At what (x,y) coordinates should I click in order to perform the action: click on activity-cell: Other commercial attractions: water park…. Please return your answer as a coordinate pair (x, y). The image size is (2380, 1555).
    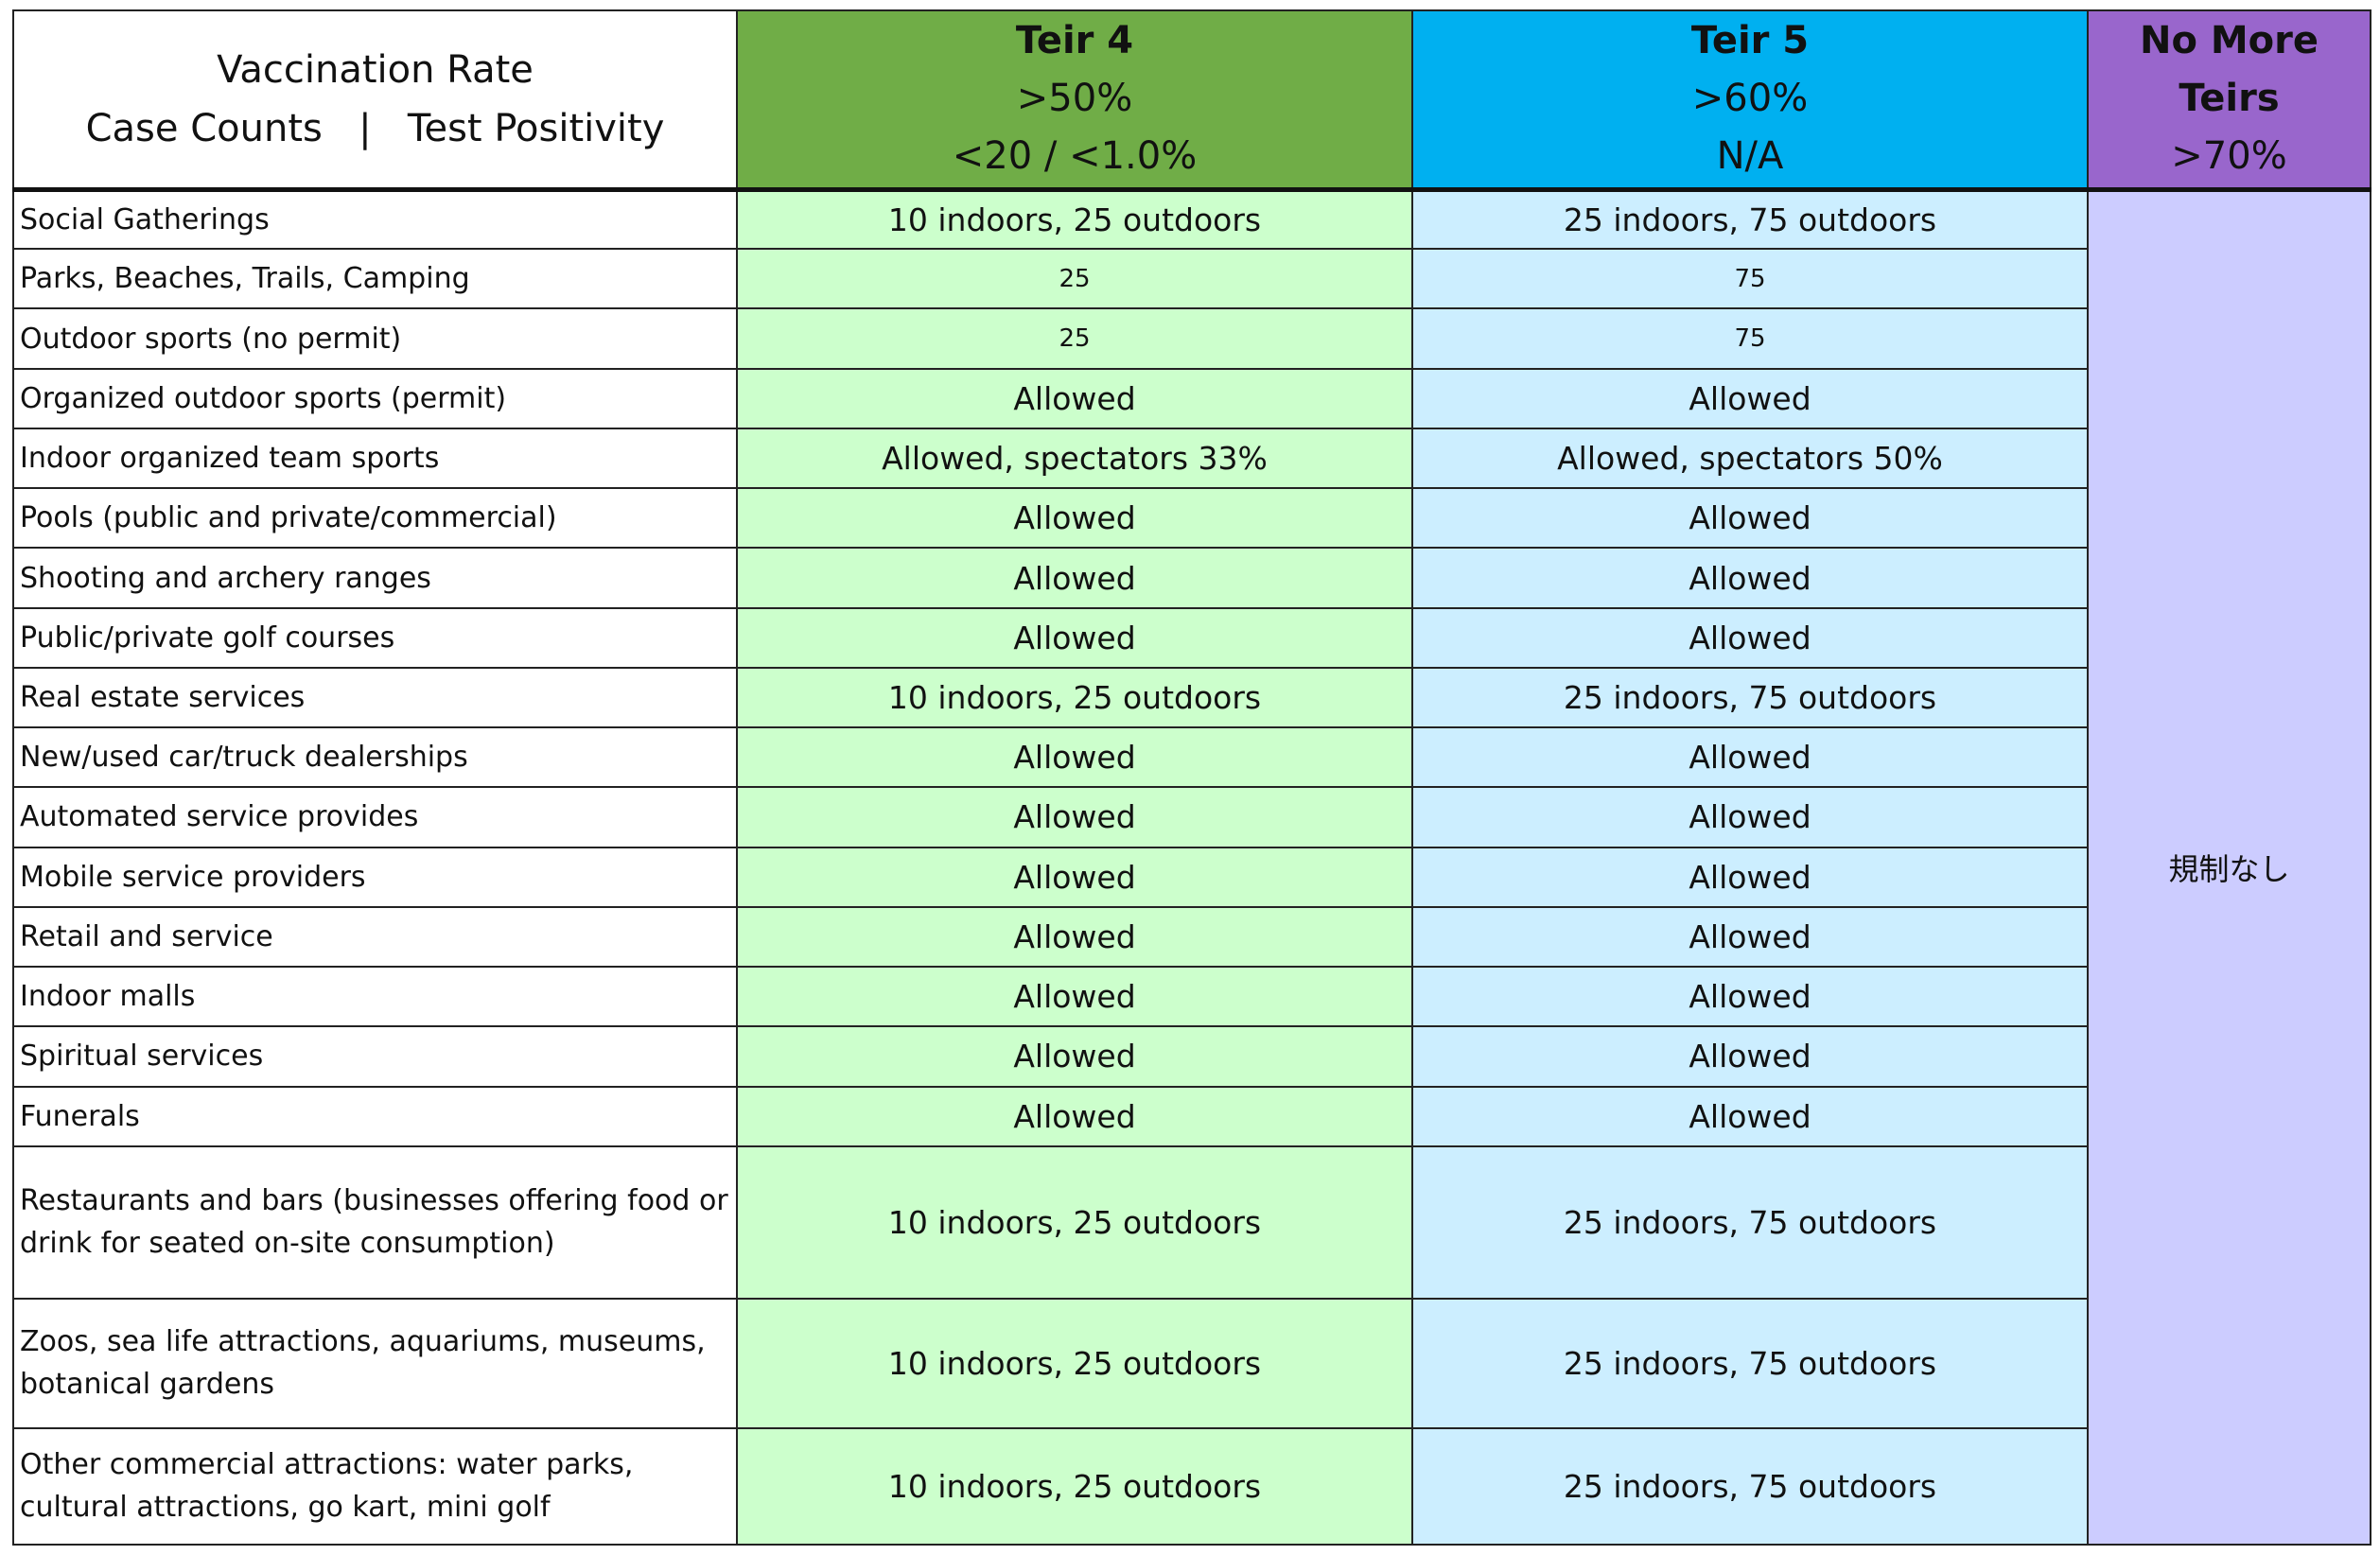
    Looking at the image, I should click on (375, 1486).